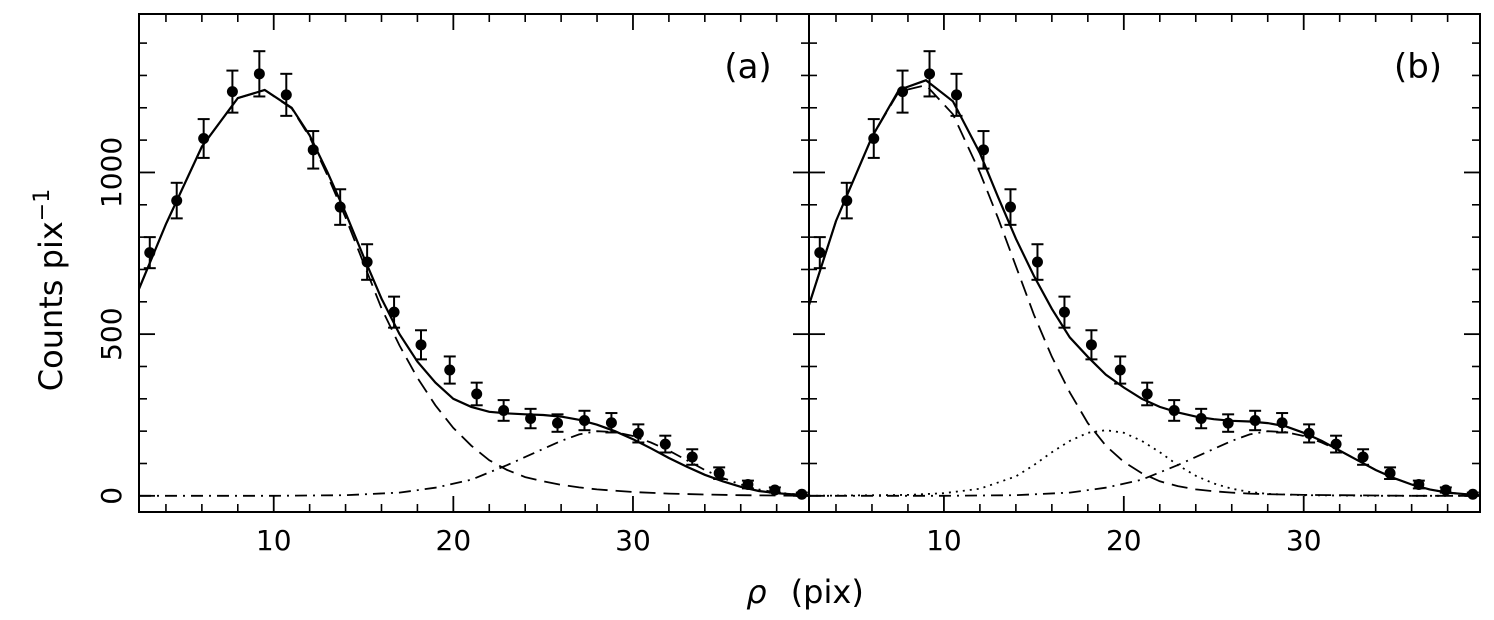 Image resolution: width=1494 pixels, height=620 pixels. What do you see at coordinates (42, 205) in the screenshot?
I see `y-axis-label-exponent: −1` at bounding box center [42, 205].